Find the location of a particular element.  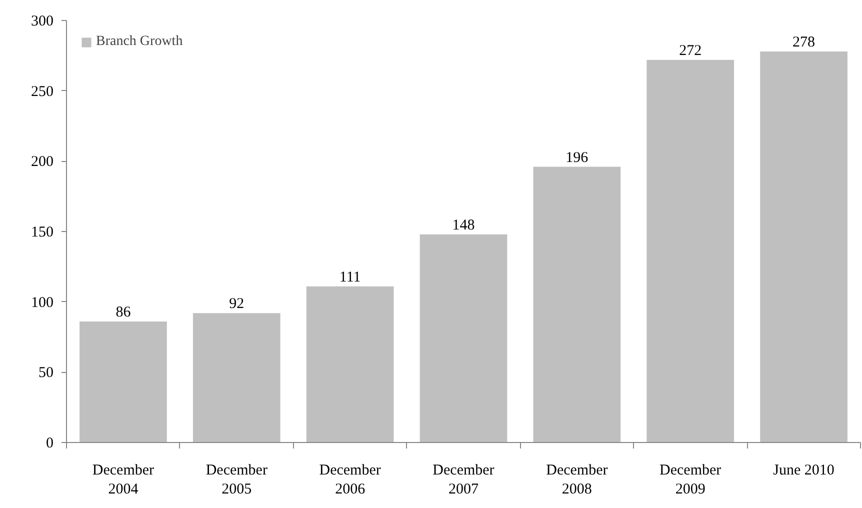

x-tick-label: December 2009 is located at coordinates (691, 480).